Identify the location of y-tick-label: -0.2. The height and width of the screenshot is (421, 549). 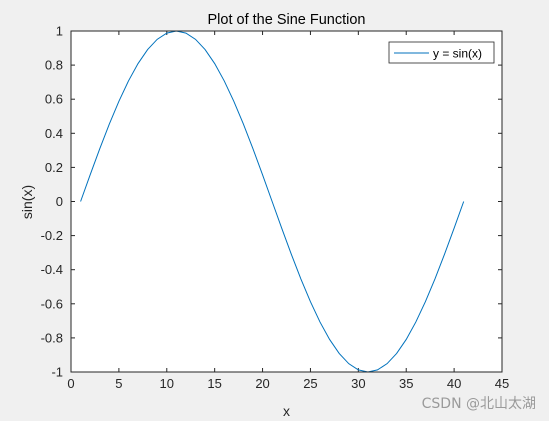
(52, 235).